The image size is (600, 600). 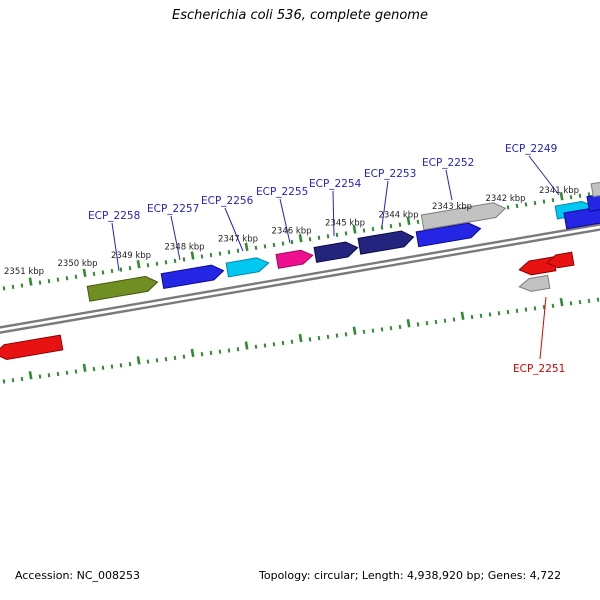 What do you see at coordinates (335, 184) in the screenshot?
I see `gene-label-ECP_2254: ECP_2254` at bounding box center [335, 184].